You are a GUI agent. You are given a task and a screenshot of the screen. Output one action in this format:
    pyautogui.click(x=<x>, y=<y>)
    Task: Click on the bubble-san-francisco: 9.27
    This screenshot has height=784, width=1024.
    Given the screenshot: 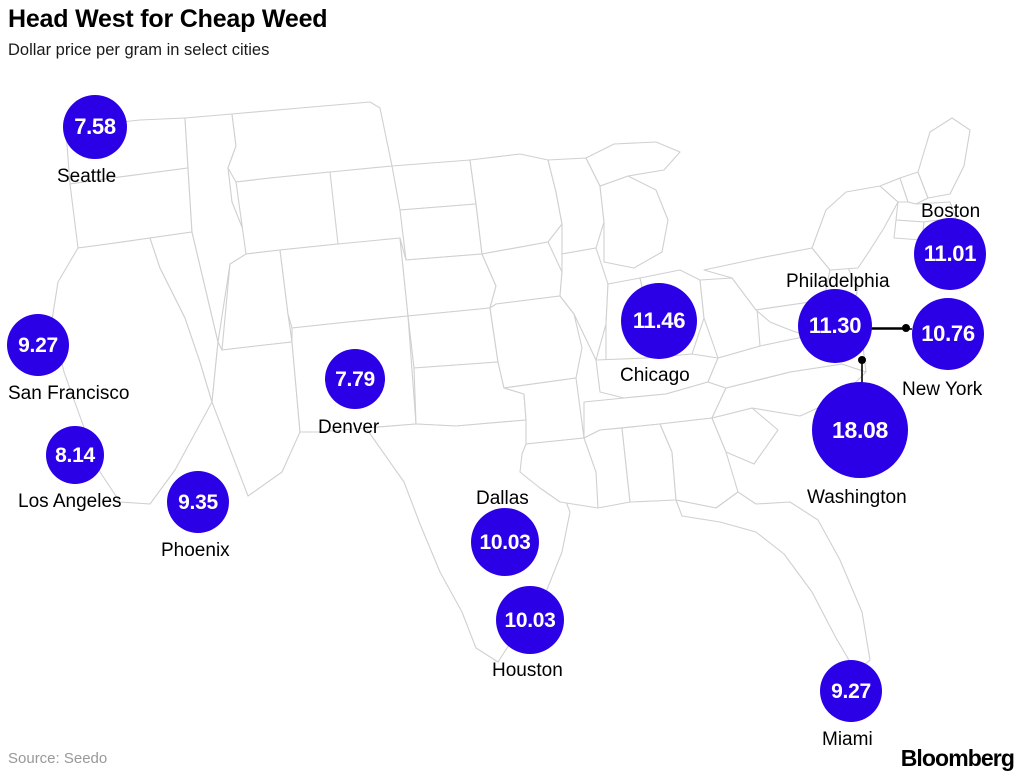 What is the action you would take?
    pyautogui.click(x=38, y=345)
    